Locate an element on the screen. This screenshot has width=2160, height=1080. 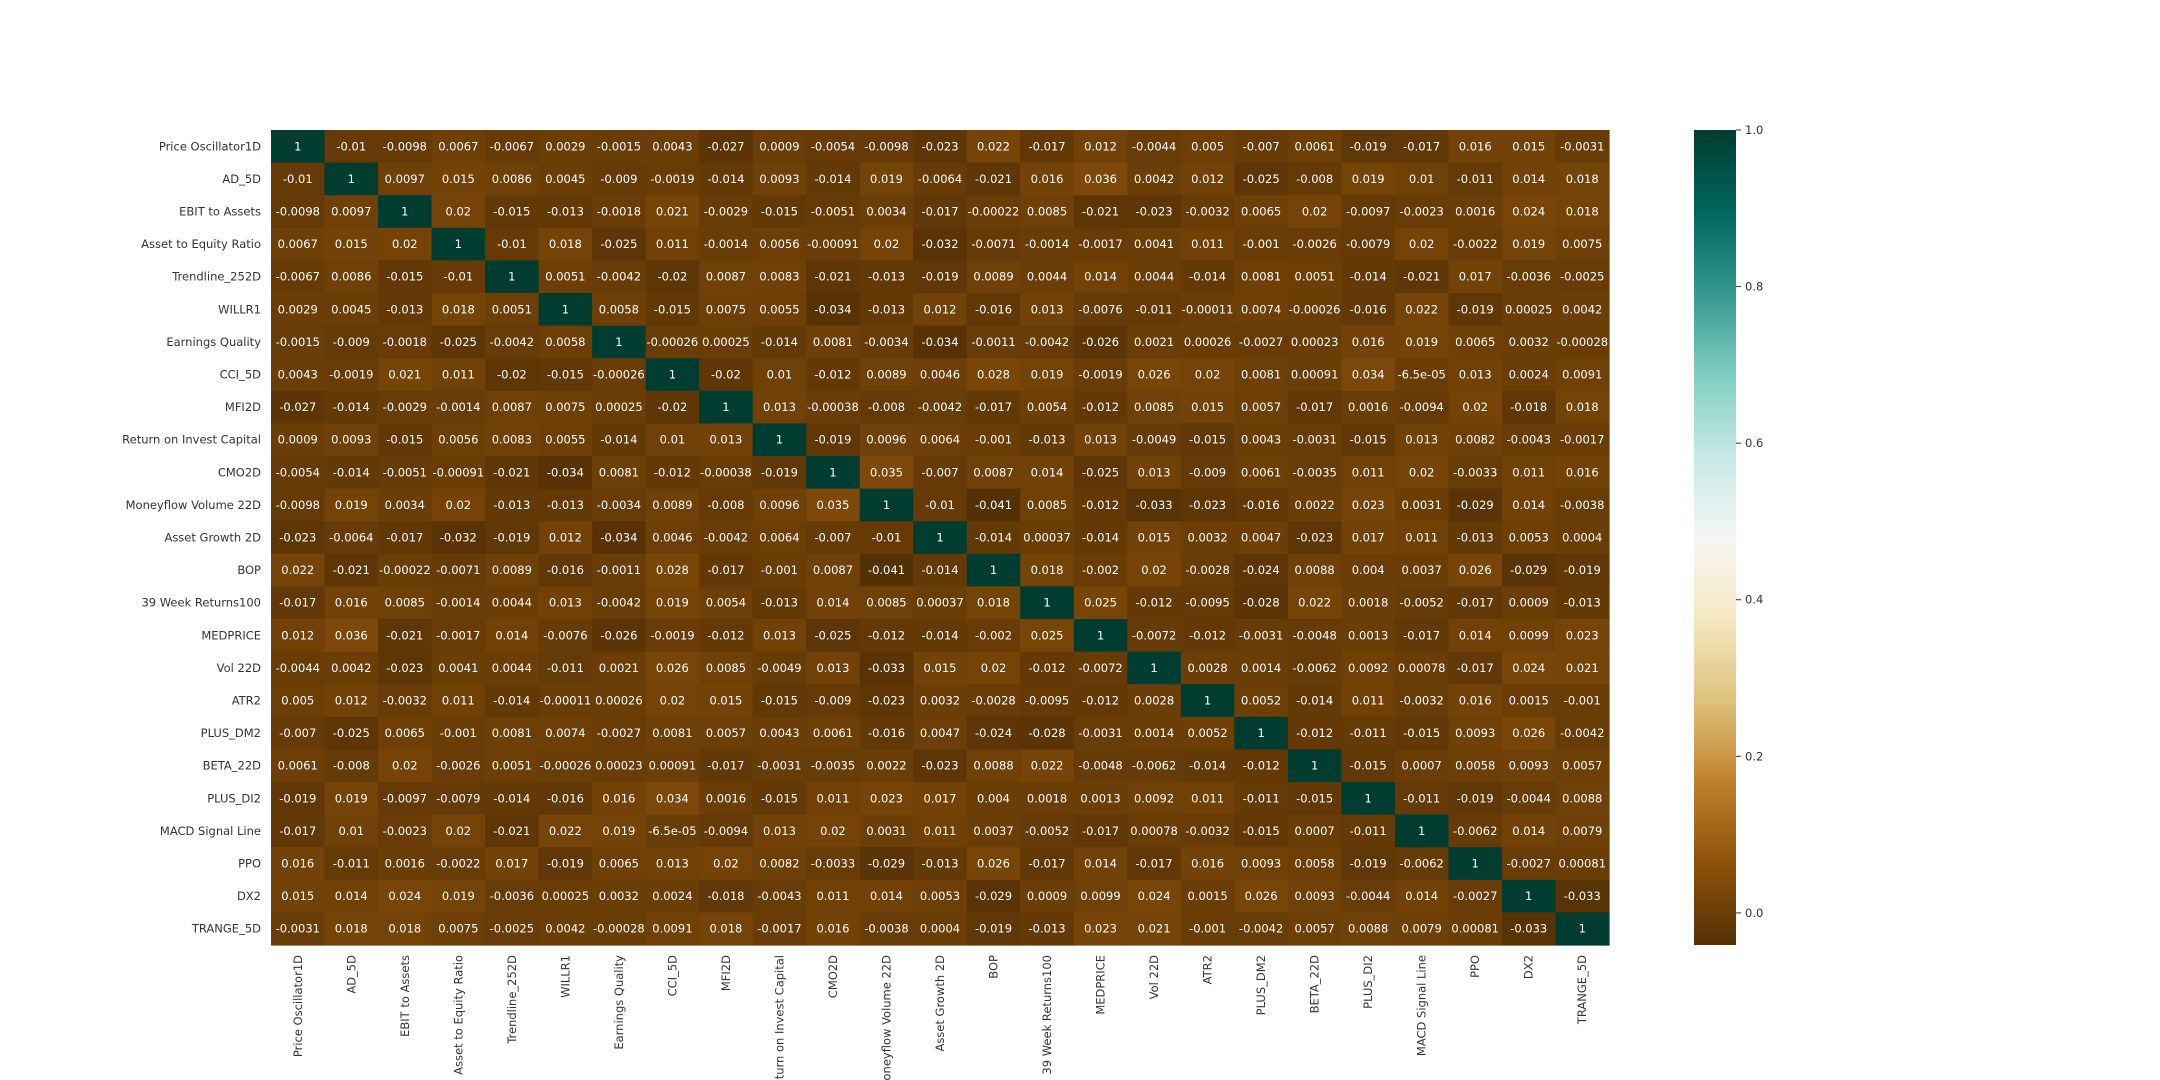
cell-value-label: 0.00023 is located at coordinates (619, 766).